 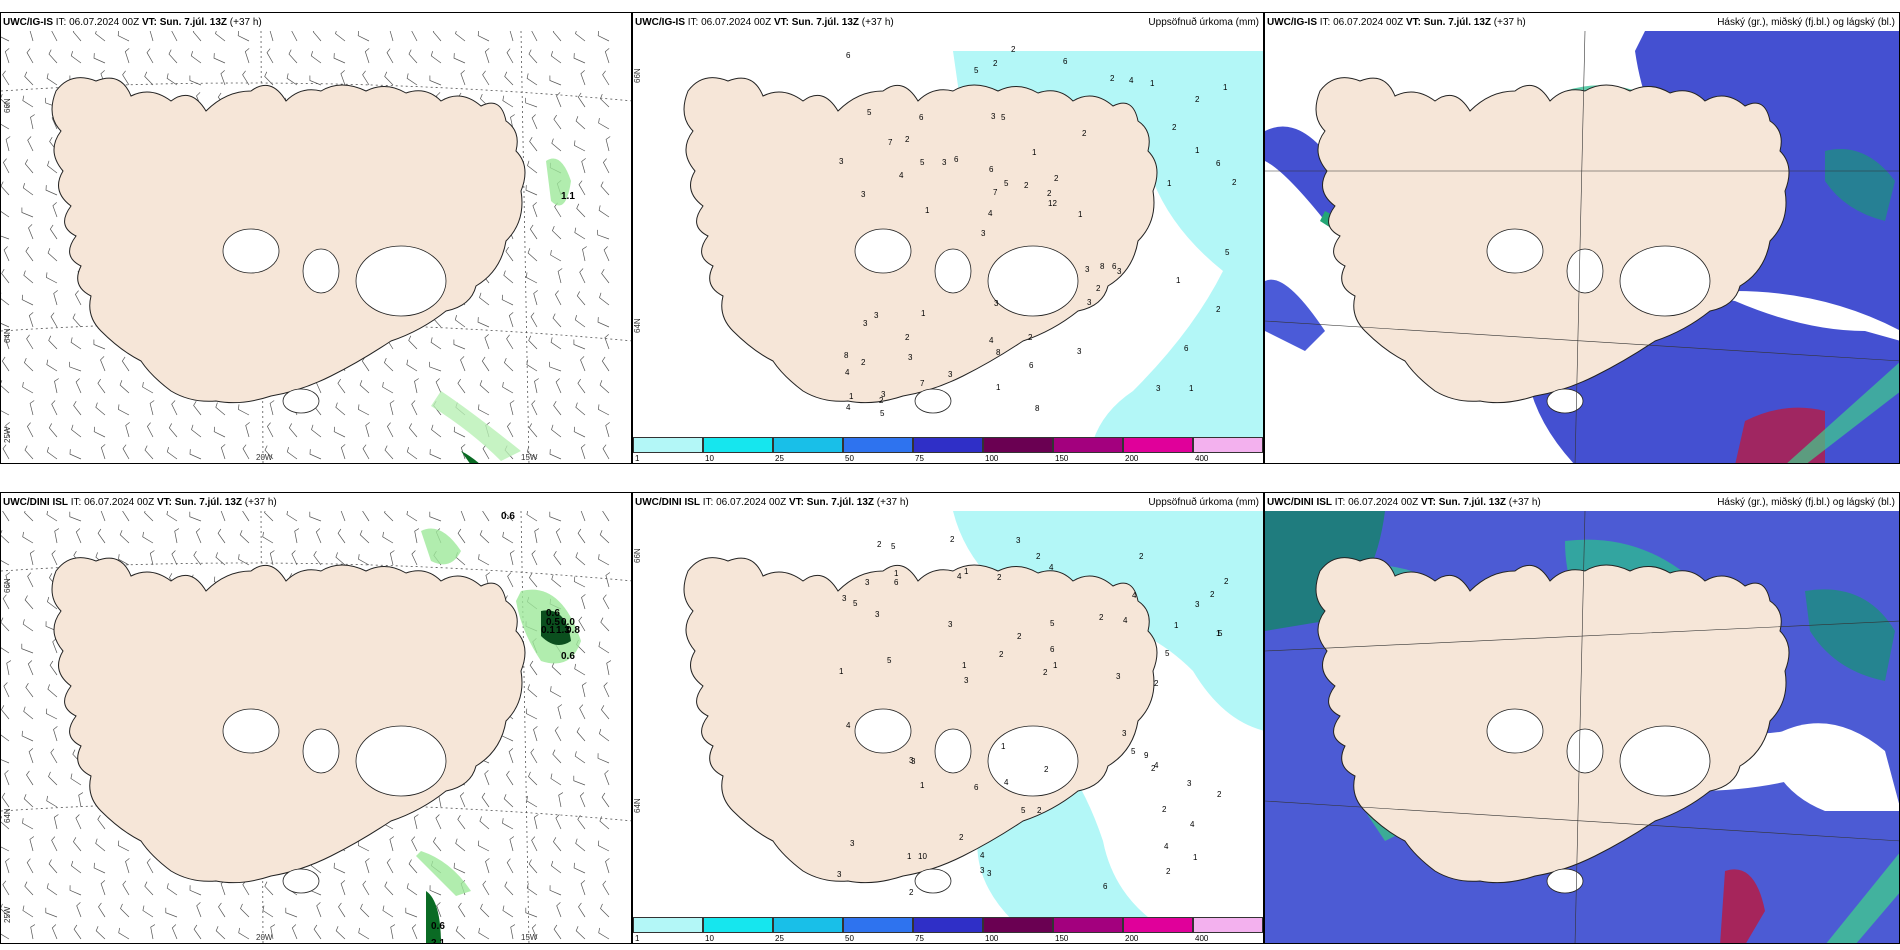 What do you see at coordinates (264, 937) in the screenshot?
I see `lon-label-20w: 20W` at bounding box center [264, 937].